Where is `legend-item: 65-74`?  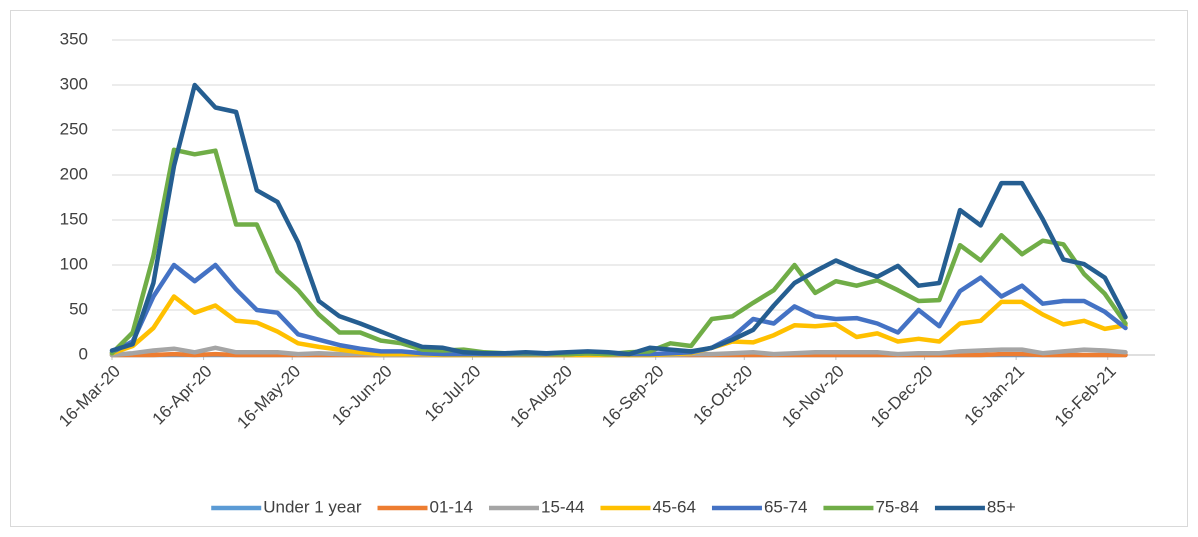
legend-item: 65-74 is located at coordinates (759, 506).